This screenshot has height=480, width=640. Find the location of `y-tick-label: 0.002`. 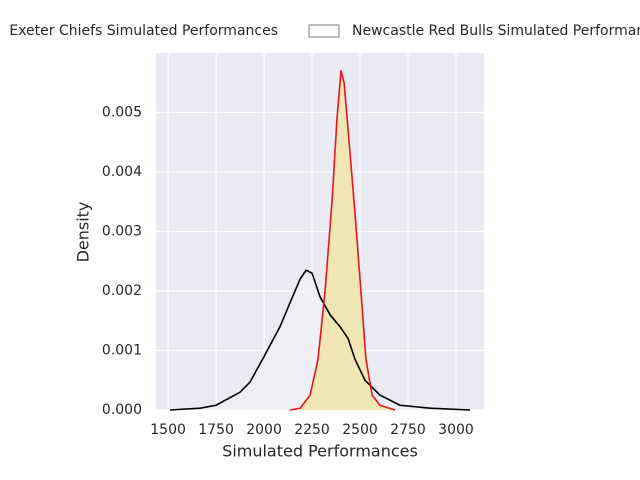

y-tick-label: 0.002 is located at coordinates (122, 291).